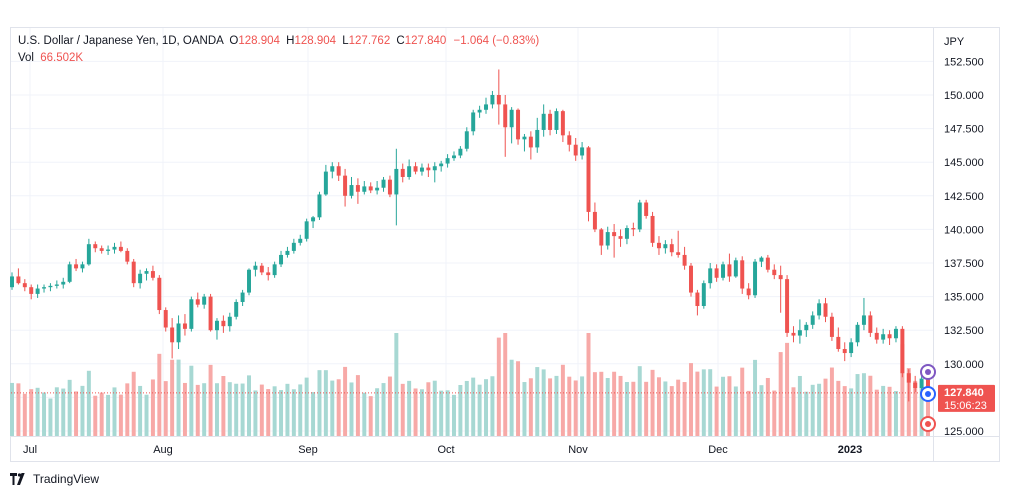 Image resolution: width=1012 pixels, height=498 pixels. I want to click on last-price-label: 127.840, so click(964, 393).